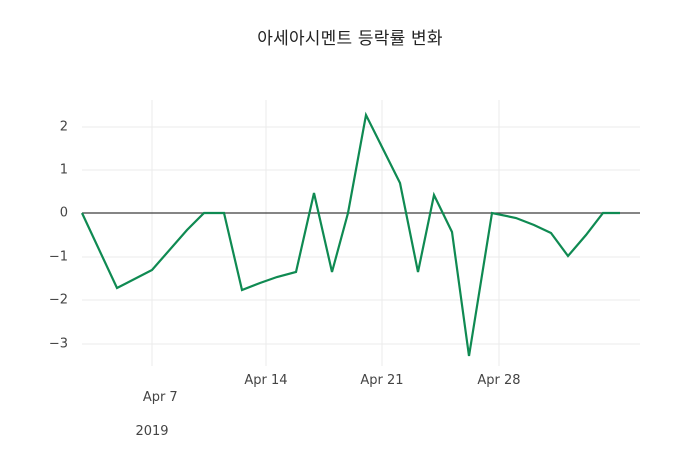  Describe the element at coordinates (382, 380) in the screenshot. I see `xtick-label-apr-21: Apr 21` at that location.